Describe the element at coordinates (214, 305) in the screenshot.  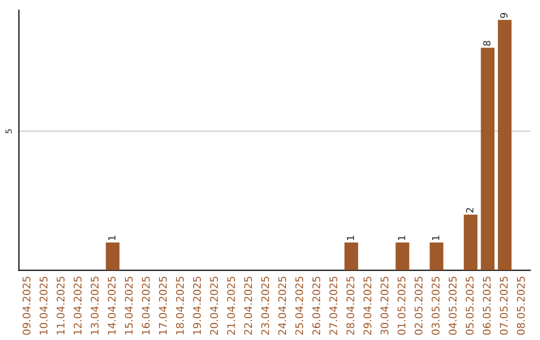
I see `x-tick-label: 20.04.2025` at that location.